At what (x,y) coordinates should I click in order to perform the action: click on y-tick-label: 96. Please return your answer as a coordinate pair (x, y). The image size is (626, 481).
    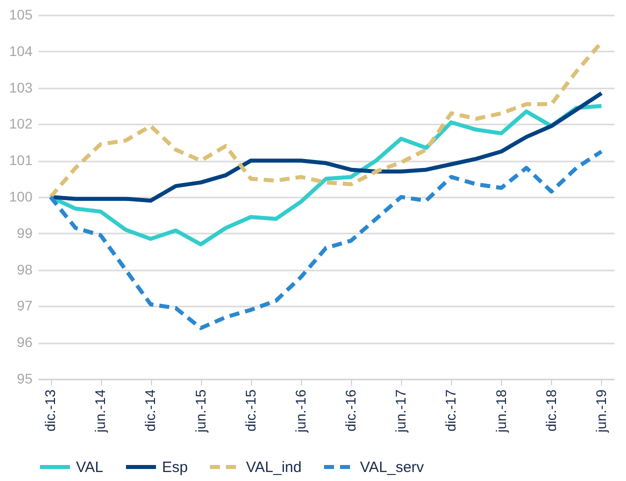
    Looking at the image, I should click on (24, 342).